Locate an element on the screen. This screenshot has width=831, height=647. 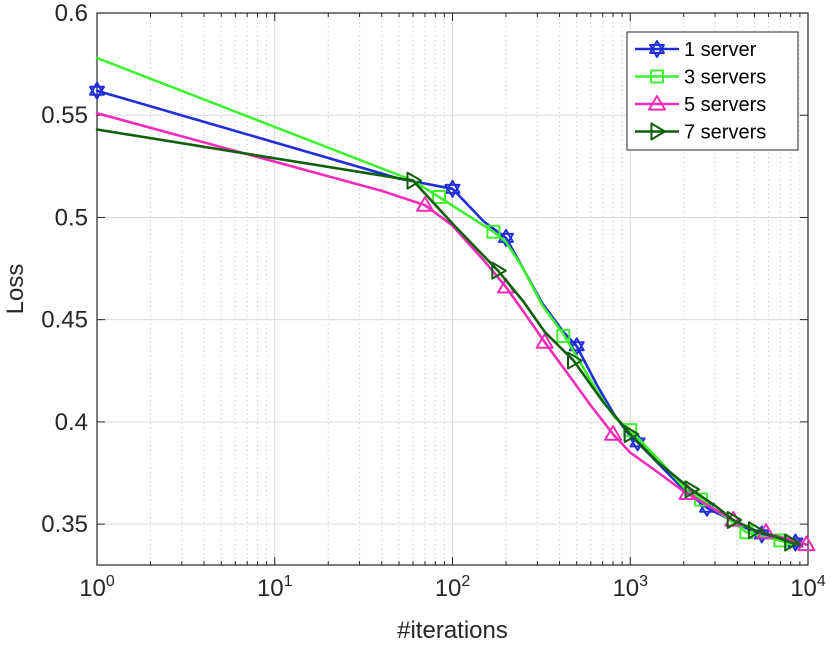
legend-label: 1 server is located at coordinates (720, 50).